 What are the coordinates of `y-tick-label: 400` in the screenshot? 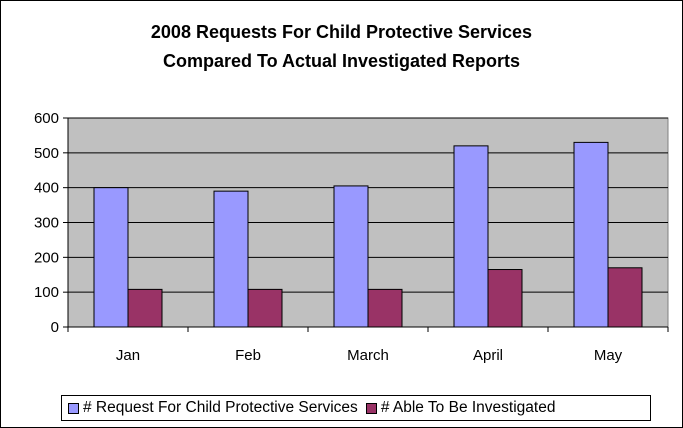 It's located at (46, 188).